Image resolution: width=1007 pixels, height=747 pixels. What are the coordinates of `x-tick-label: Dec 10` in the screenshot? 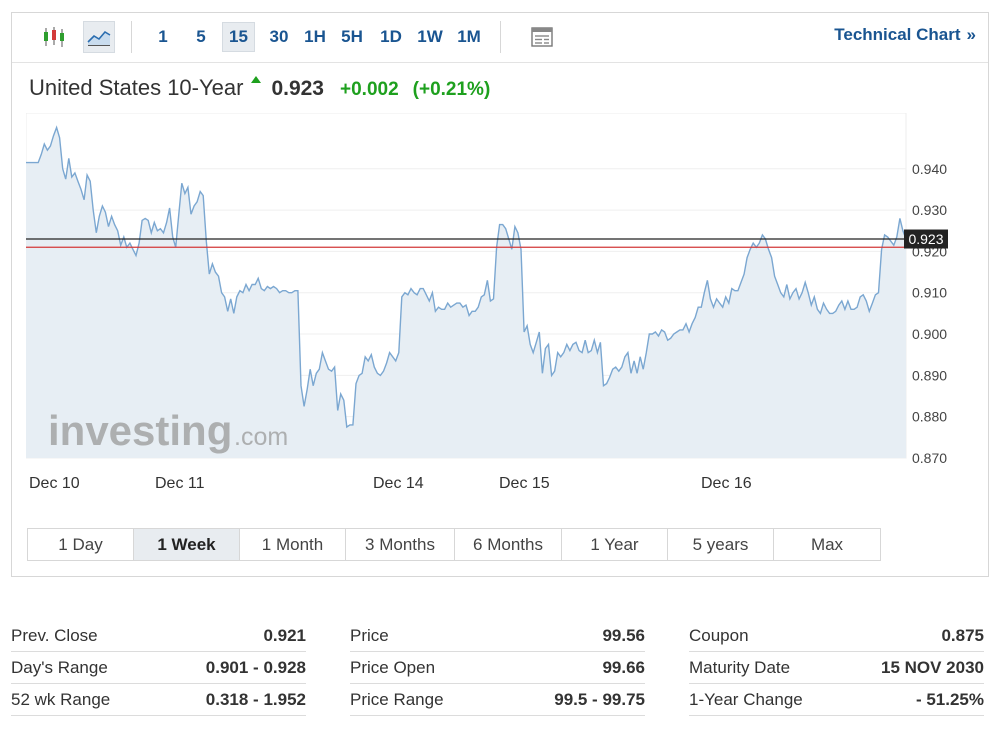 It's located at (54, 483).